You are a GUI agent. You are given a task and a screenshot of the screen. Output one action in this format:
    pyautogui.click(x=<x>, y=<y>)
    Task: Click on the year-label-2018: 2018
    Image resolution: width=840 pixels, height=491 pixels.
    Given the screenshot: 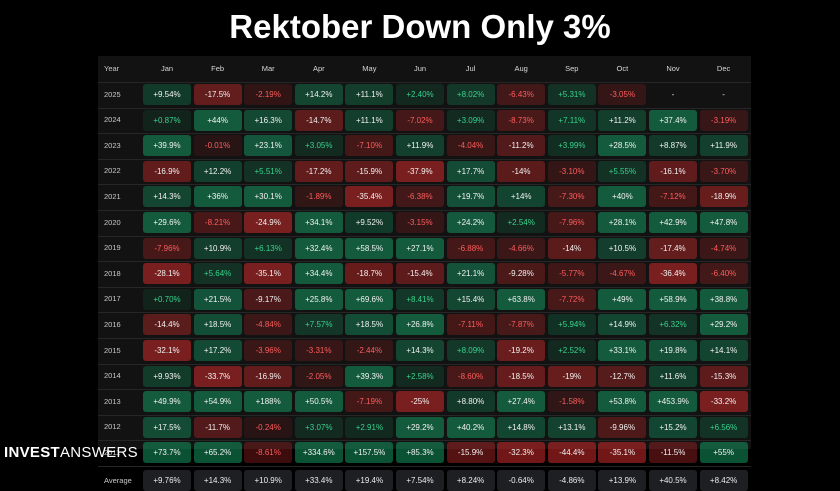 What is the action you would take?
    pyautogui.click(x=112, y=273)
    